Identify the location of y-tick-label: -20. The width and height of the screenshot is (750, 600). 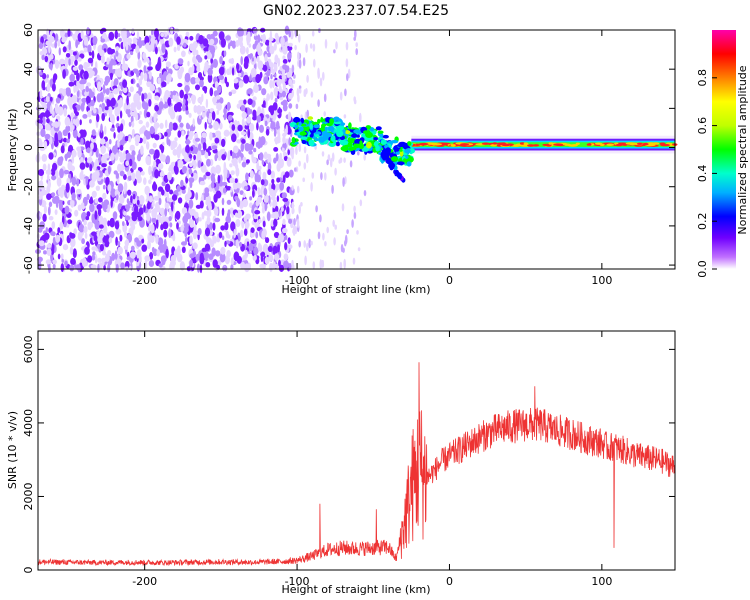
(28, 187).